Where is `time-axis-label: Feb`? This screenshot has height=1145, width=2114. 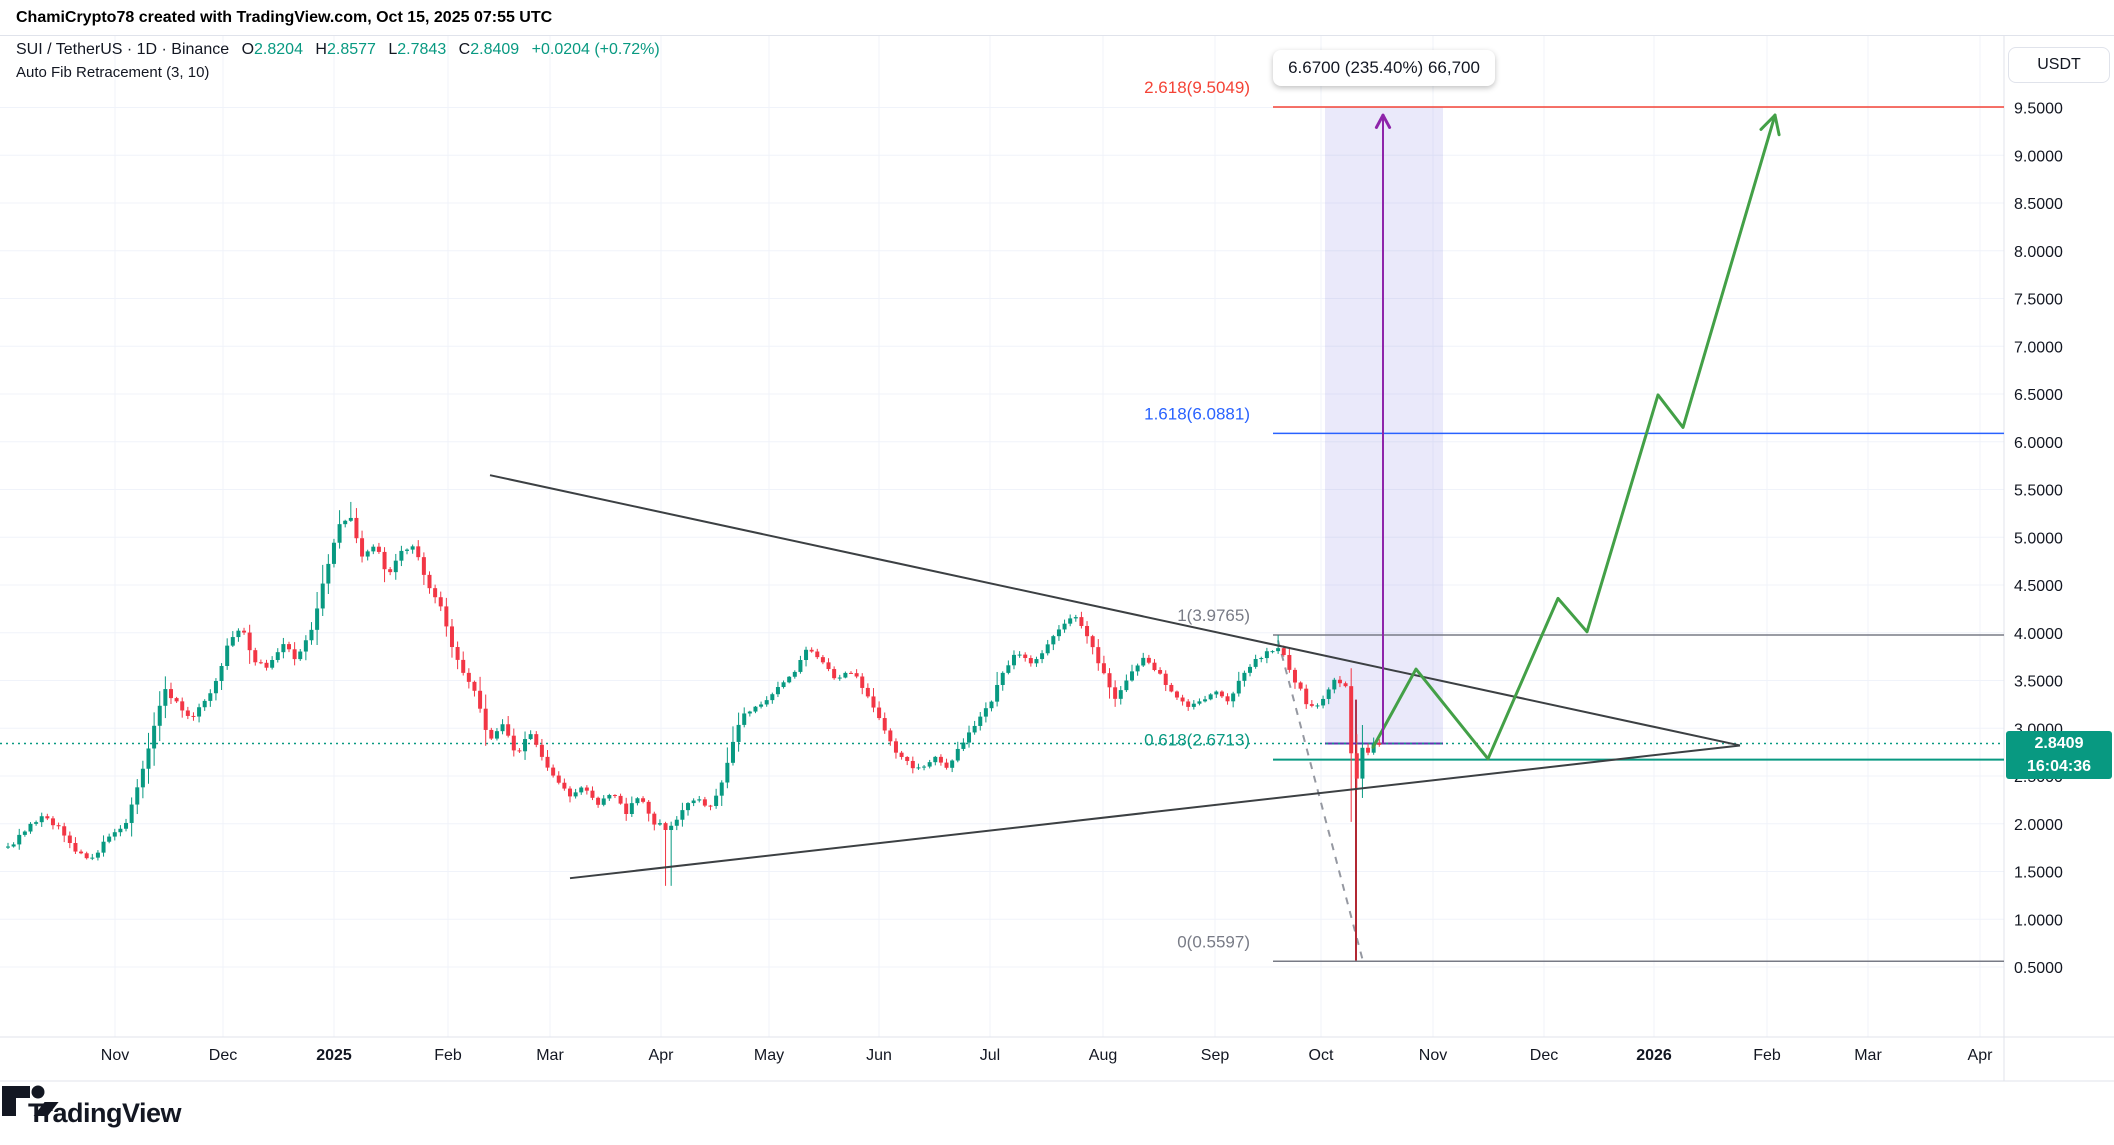
time-axis-label: Feb is located at coordinates (448, 1055).